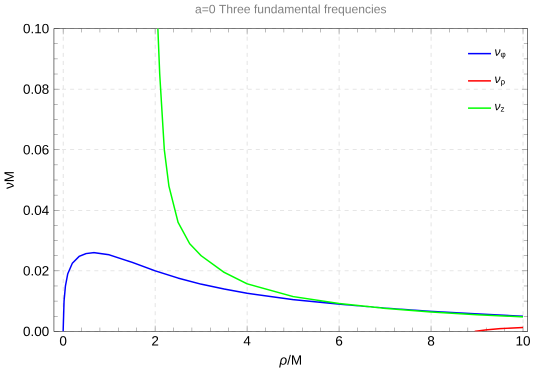 Image resolution: width=535 pixels, height=372 pixels. Describe the element at coordinates (36, 89) in the screenshot. I see `y-tick-label: 0.08` at that location.